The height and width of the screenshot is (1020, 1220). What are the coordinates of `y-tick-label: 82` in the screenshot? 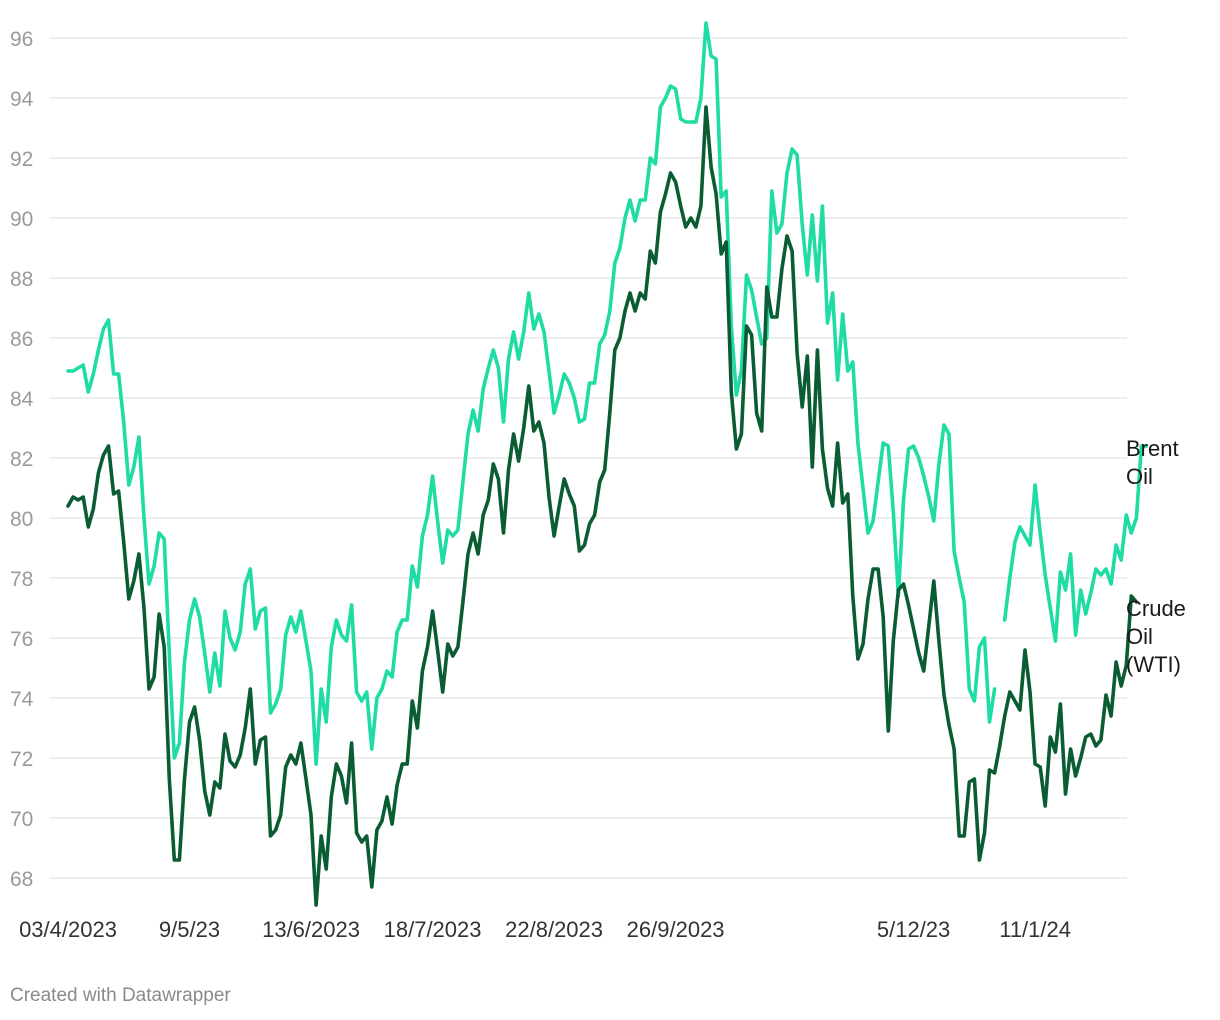 It's located at (21, 459).